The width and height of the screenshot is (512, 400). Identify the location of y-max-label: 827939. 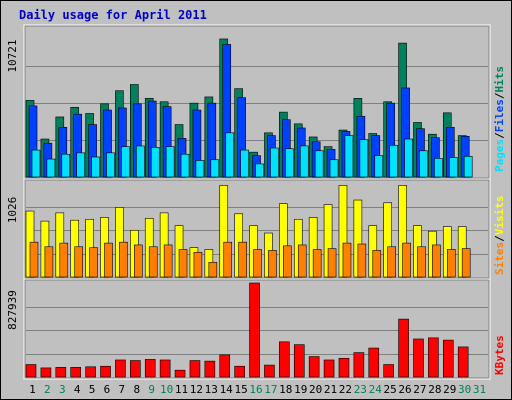
(12, 310).